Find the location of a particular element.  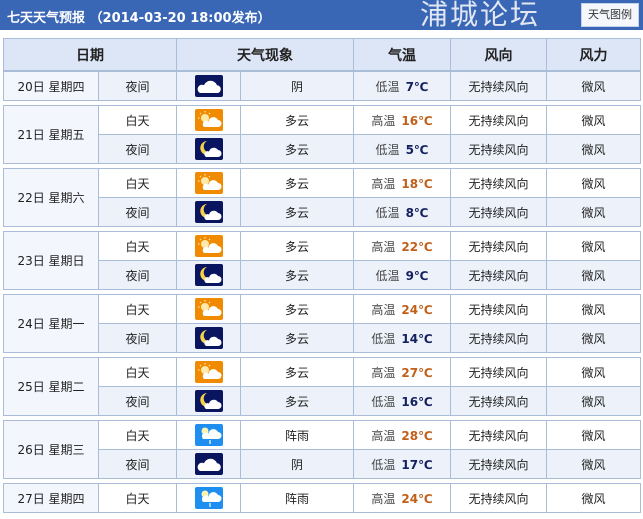

table-row: 25日 星期二 白天 多云 高温 27℃ 无持续风向 微风 is located at coordinates (322, 386).